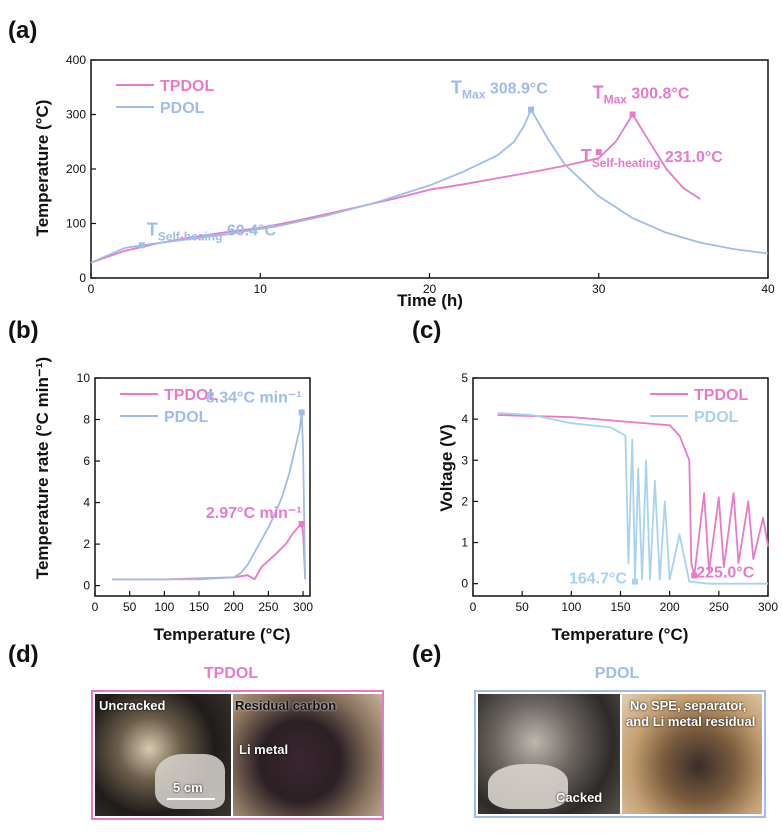 This screenshot has width=782, height=833. I want to click on chart-c-ytick-label: 3, so click(464, 460).